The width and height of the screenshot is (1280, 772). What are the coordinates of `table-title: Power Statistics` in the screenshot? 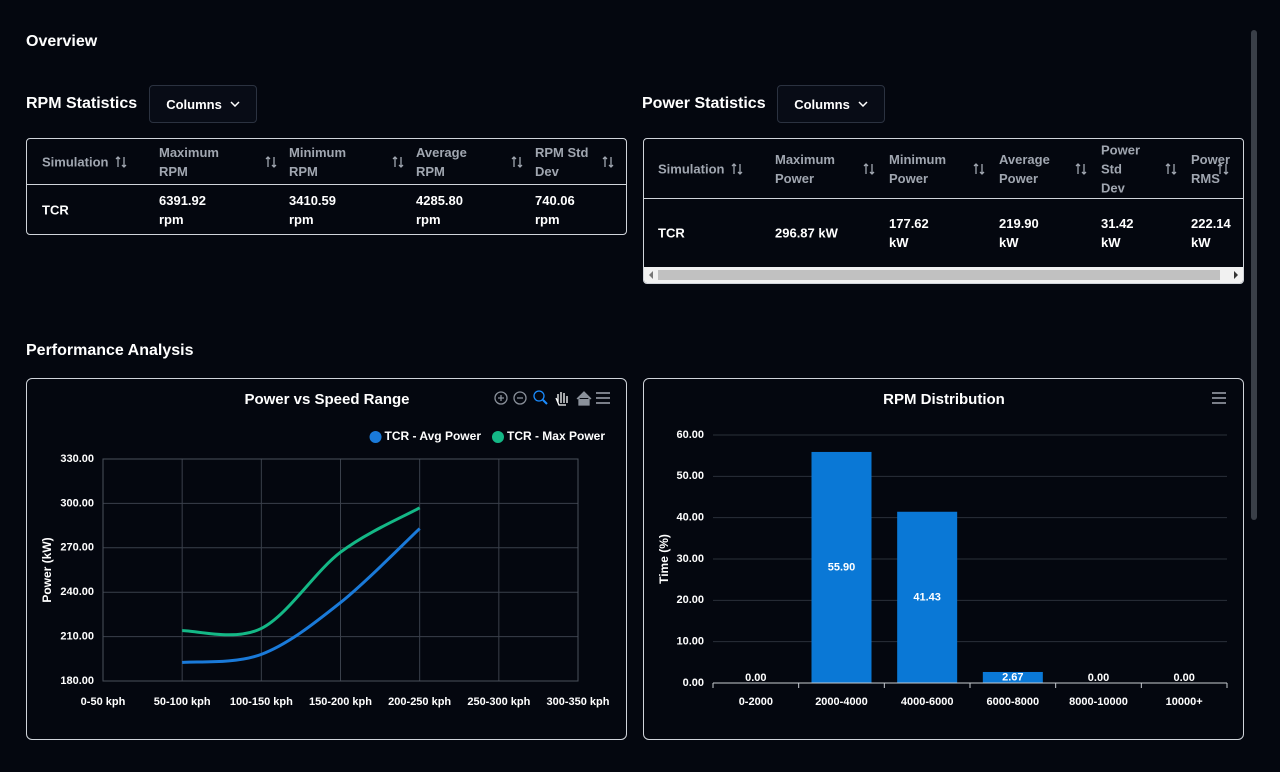 It's located at (704, 103).